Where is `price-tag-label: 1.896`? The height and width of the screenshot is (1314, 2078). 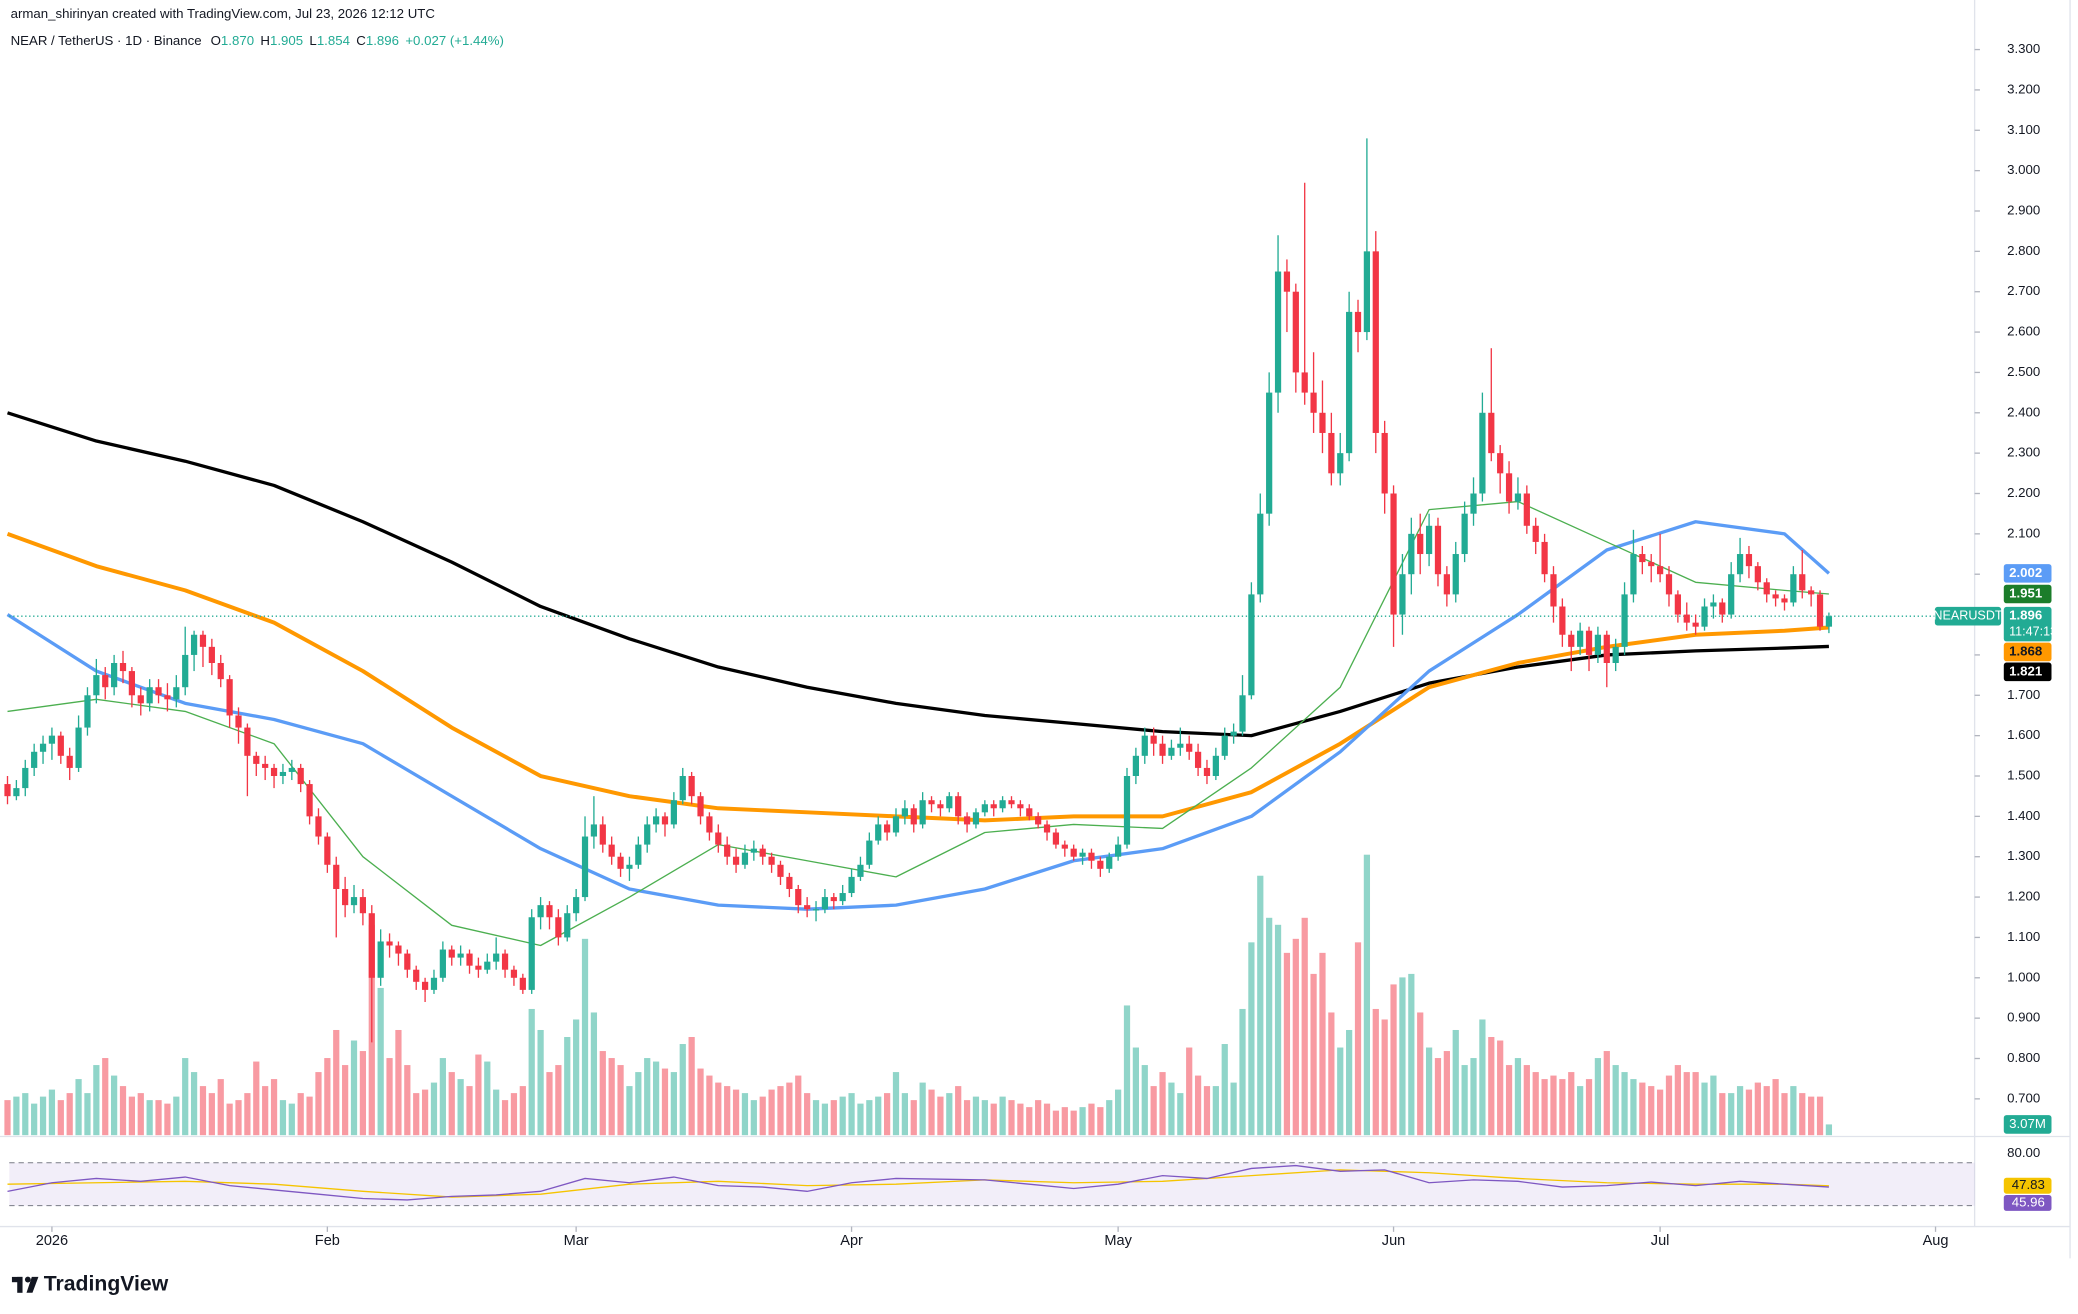 price-tag-label: 1.896 is located at coordinates (2025, 615).